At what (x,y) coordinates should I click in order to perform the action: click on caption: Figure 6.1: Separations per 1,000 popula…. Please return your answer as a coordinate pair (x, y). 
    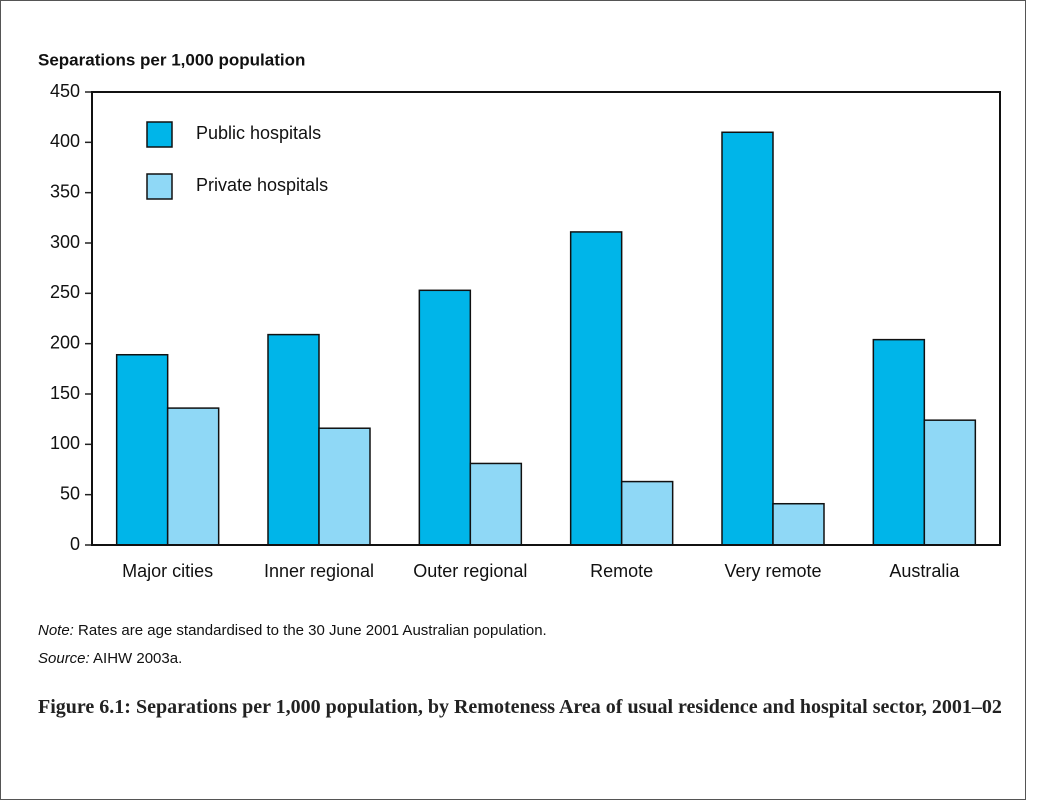
    Looking at the image, I should click on (520, 707).